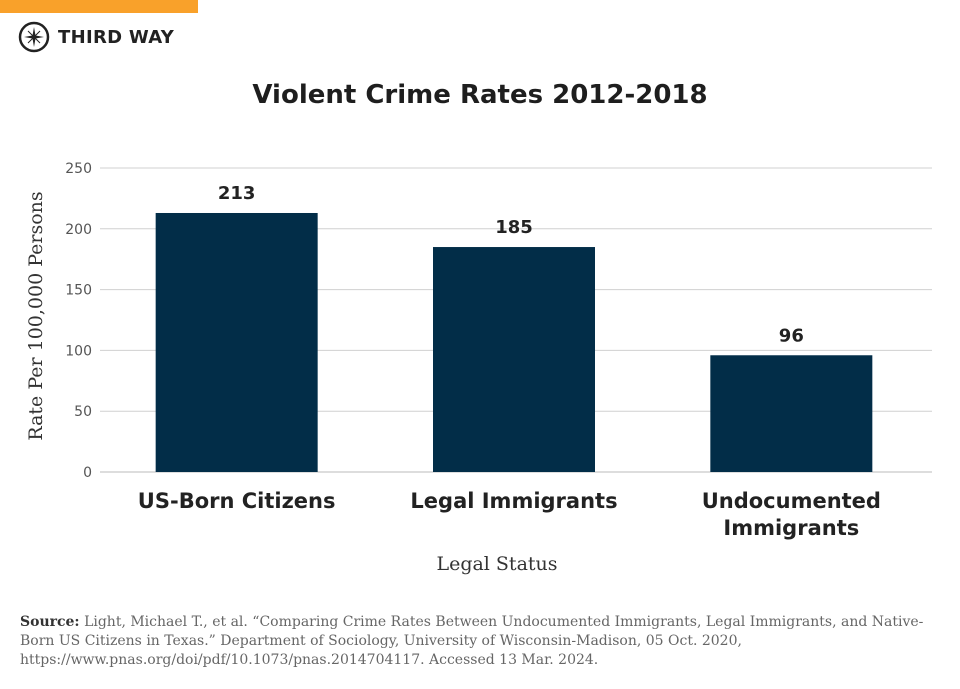 The image size is (960, 689). What do you see at coordinates (237, 193) in the screenshot?
I see `data-label: 213` at bounding box center [237, 193].